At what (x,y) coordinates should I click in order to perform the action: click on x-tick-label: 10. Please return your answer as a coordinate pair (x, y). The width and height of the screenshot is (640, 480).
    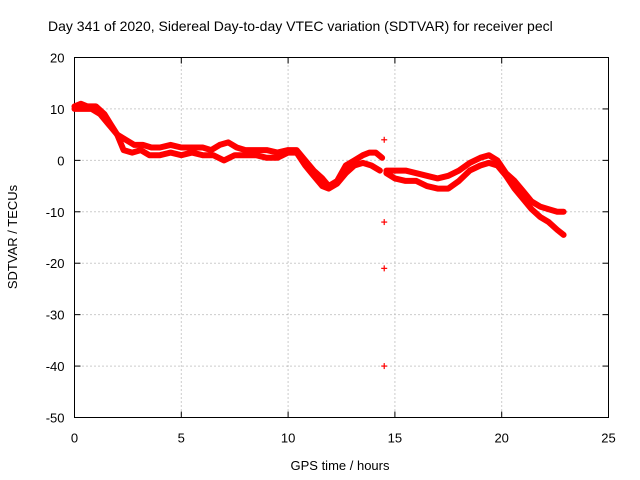
    Looking at the image, I should click on (288, 438).